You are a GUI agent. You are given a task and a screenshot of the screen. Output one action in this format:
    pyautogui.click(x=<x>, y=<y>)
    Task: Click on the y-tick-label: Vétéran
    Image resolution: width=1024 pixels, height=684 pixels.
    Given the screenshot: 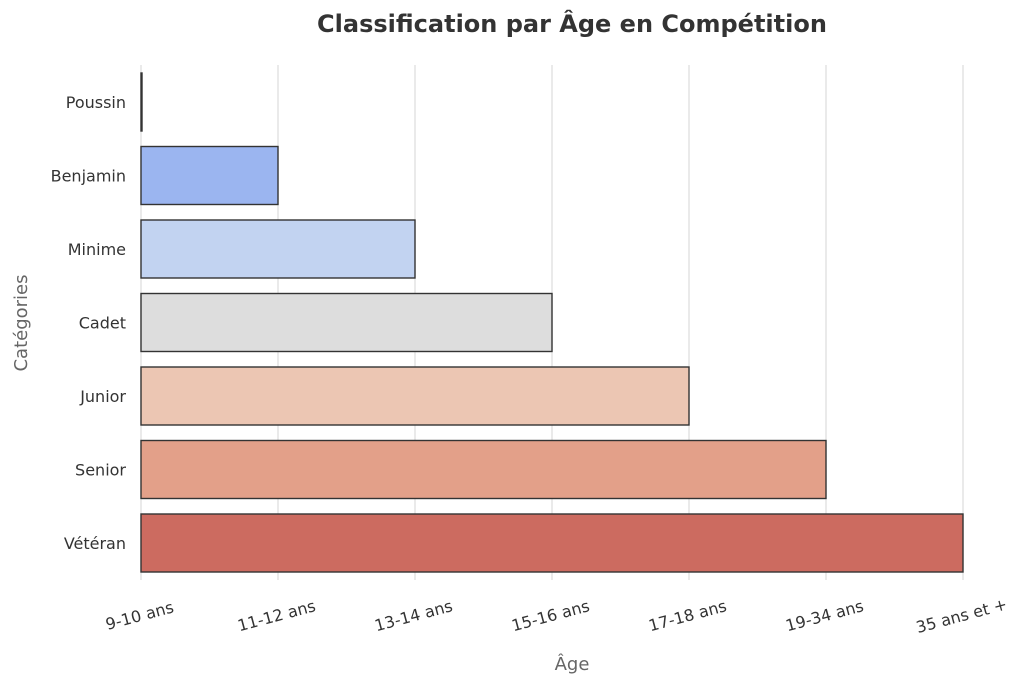 What is the action you would take?
    pyautogui.click(x=95, y=543)
    